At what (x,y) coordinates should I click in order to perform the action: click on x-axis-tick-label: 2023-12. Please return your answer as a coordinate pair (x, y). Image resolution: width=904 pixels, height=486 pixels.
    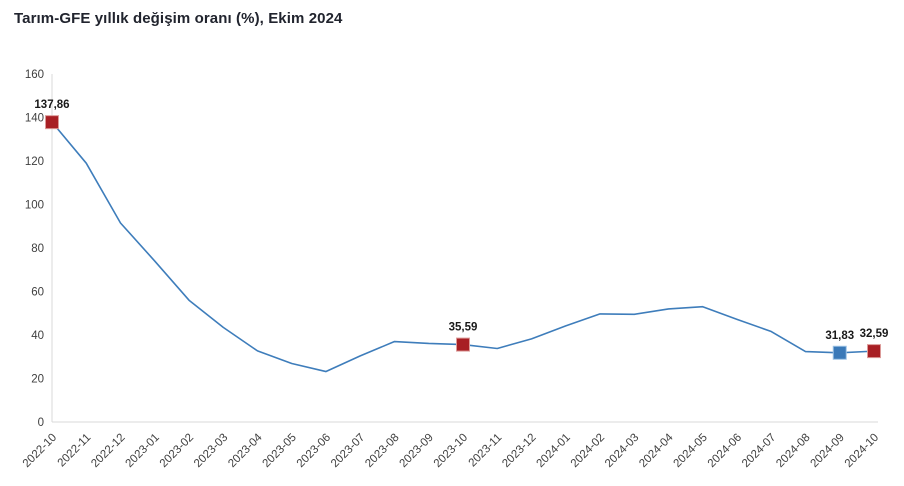
    Looking at the image, I should click on (519, 451).